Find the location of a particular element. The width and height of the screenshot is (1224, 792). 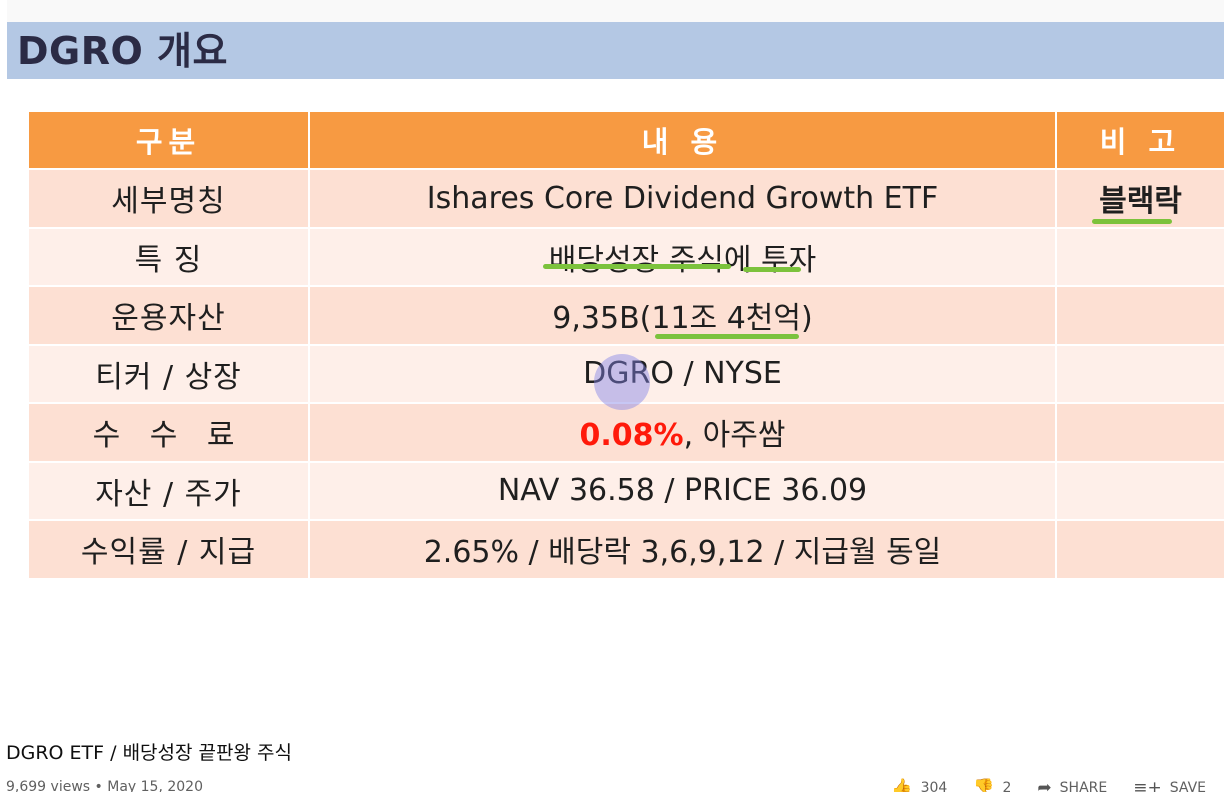

upload-date: May 15, 2020 is located at coordinates (155, 785).